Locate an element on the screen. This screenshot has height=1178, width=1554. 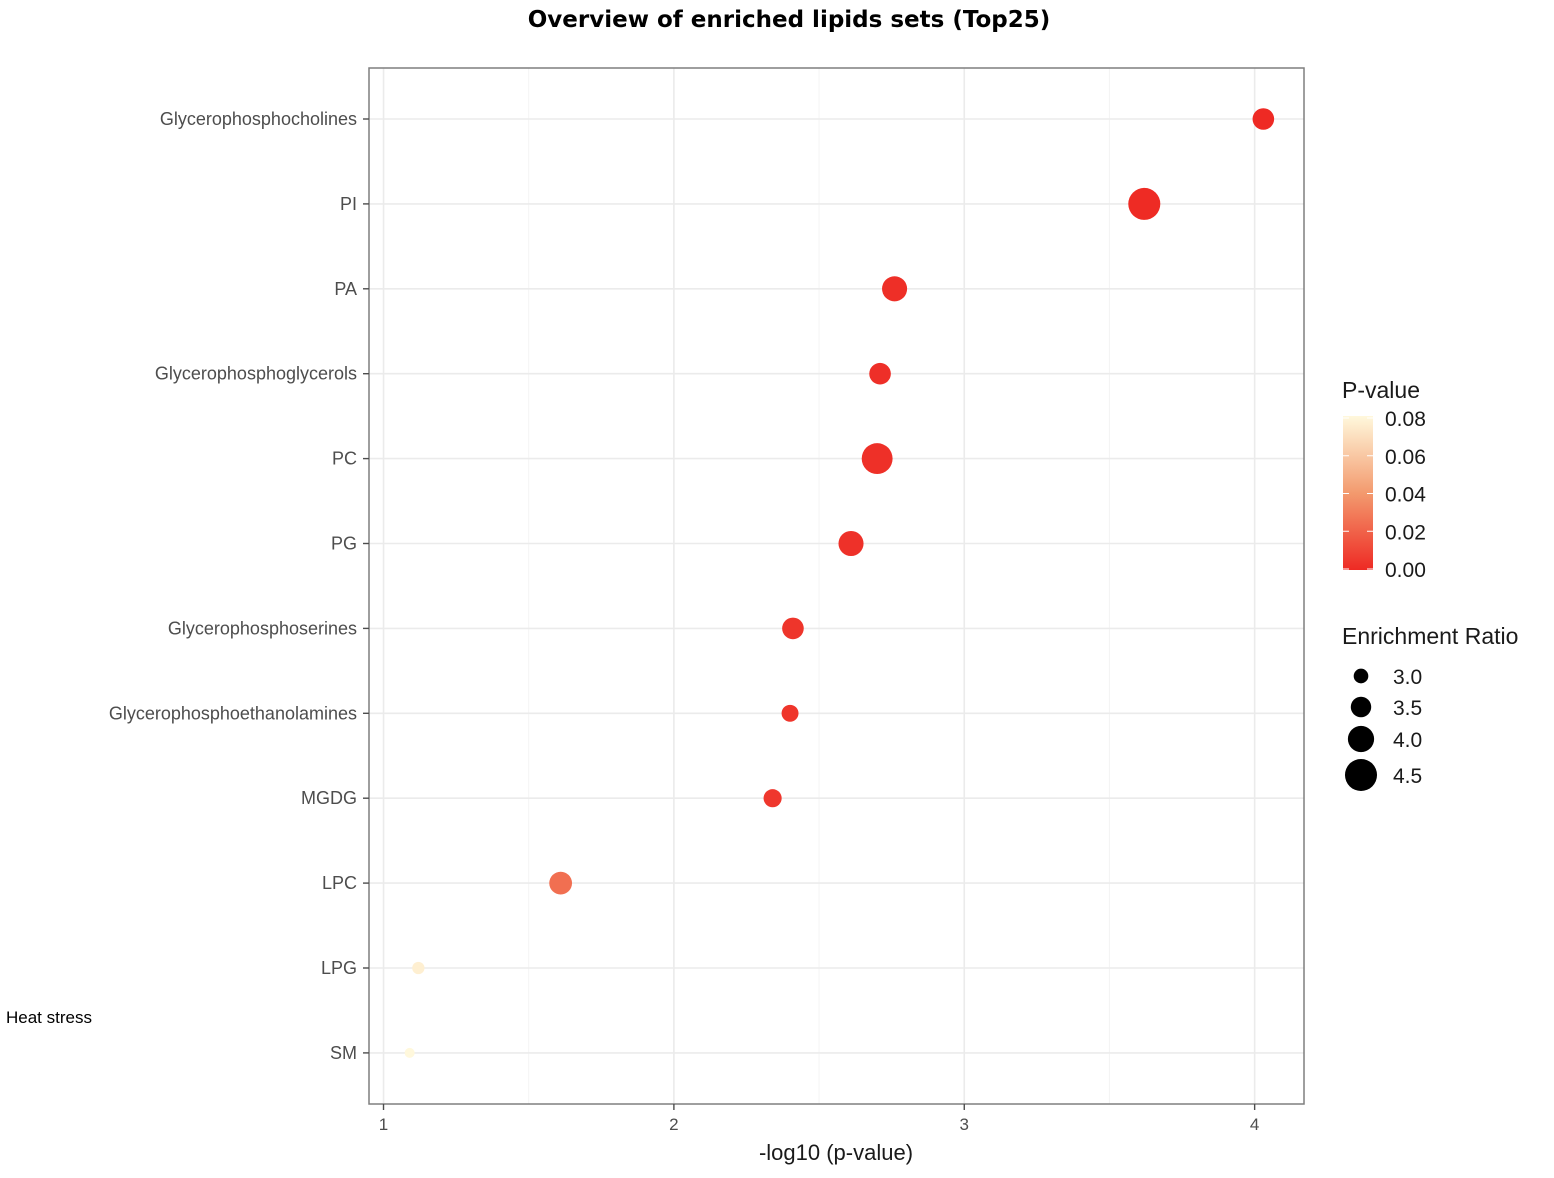
enrichment-ratio-legend-label: 3.5 is located at coordinates (1407, 708).